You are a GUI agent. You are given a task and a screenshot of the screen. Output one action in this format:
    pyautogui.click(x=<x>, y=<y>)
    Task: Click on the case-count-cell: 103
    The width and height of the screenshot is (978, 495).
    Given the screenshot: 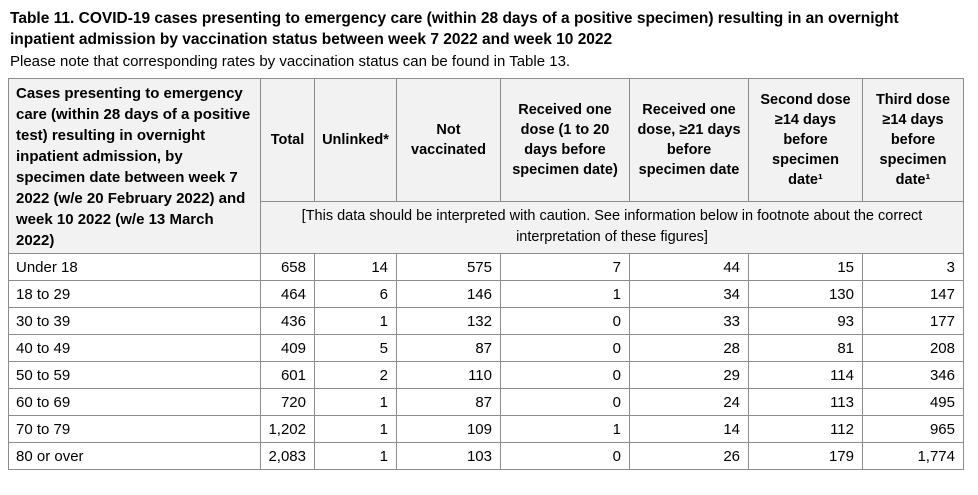 What is the action you would take?
    pyautogui.click(x=448, y=456)
    